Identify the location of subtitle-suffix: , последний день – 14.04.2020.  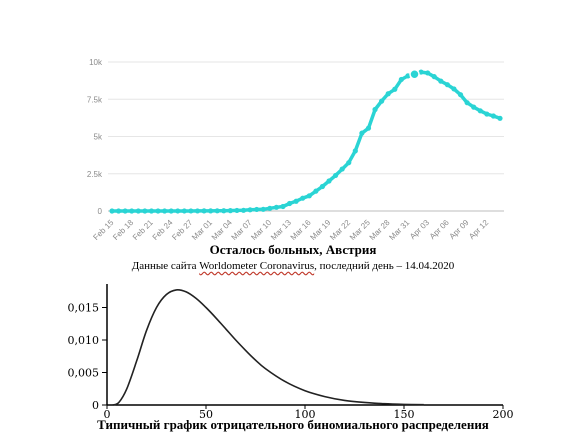
(384, 266).